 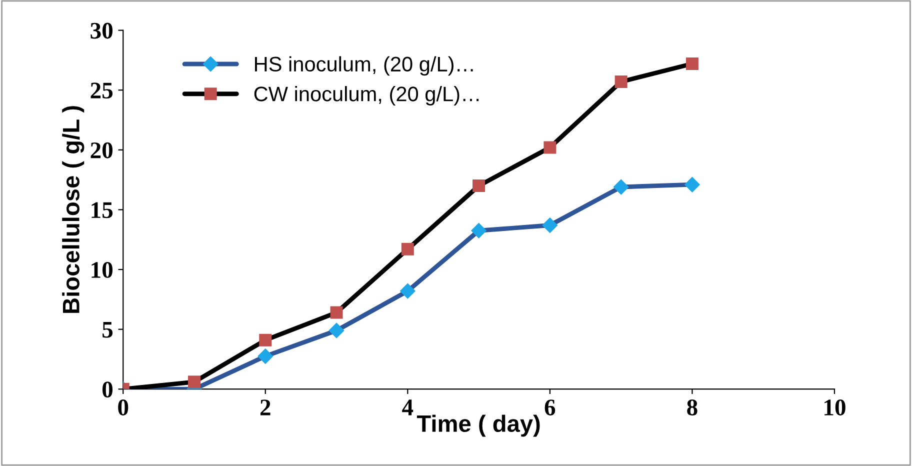 I want to click on y-tick-label: 30, so click(x=101, y=30).